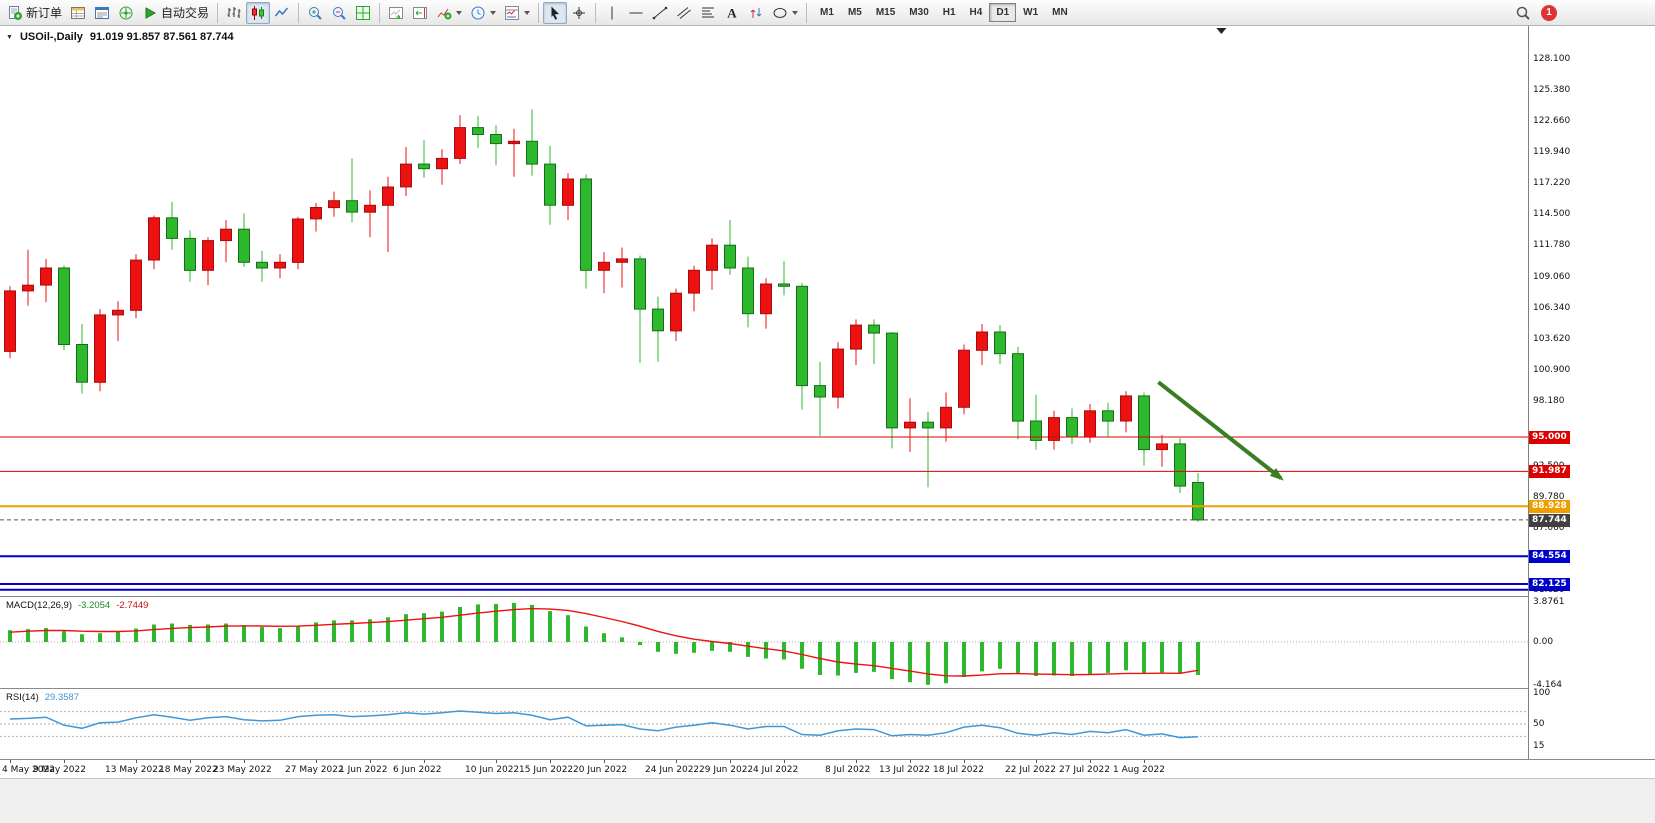  I want to click on macd-panel-canvas, so click(764, 642).